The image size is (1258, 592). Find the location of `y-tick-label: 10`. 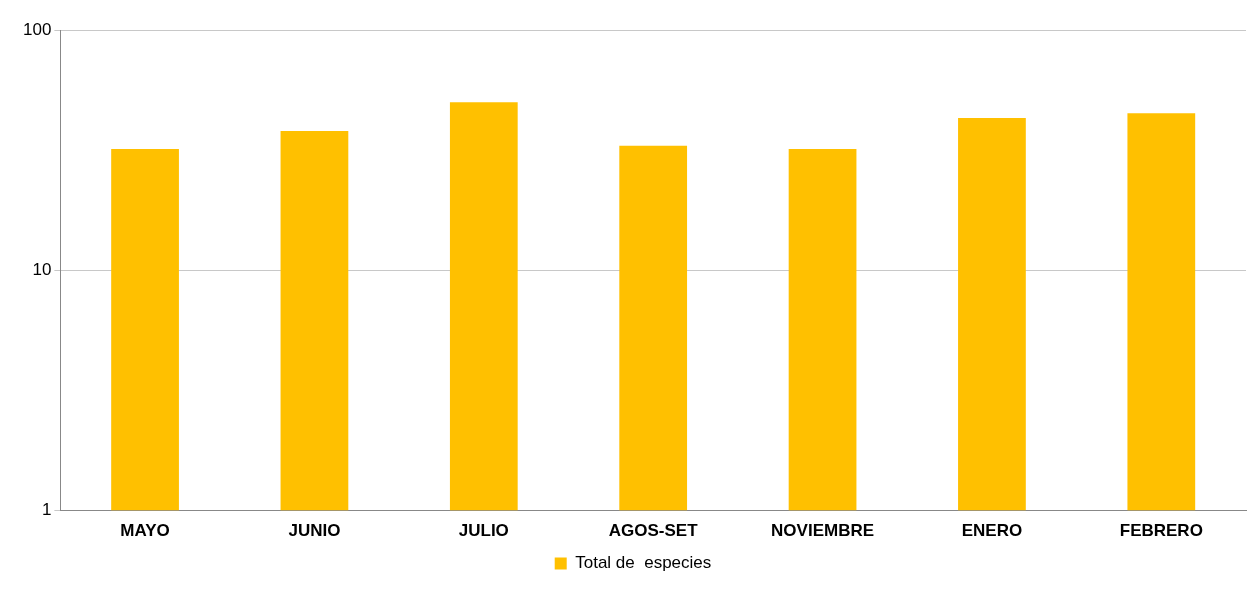

y-tick-label: 10 is located at coordinates (42, 269).